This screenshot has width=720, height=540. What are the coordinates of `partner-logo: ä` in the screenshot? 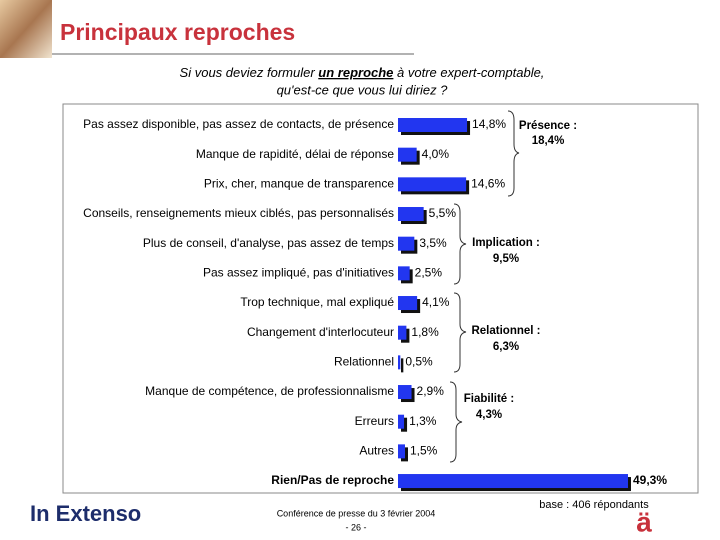 It's located at (644, 521).